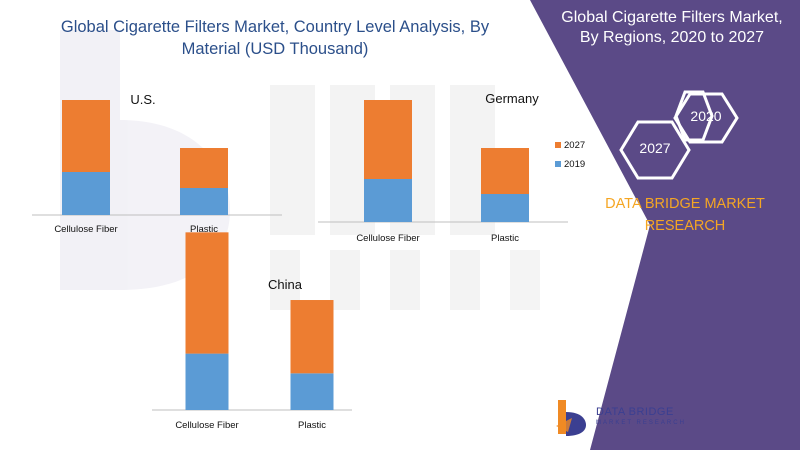 This screenshot has width=800, height=450. I want to click on china-chart-title: China, so click(285, 284).